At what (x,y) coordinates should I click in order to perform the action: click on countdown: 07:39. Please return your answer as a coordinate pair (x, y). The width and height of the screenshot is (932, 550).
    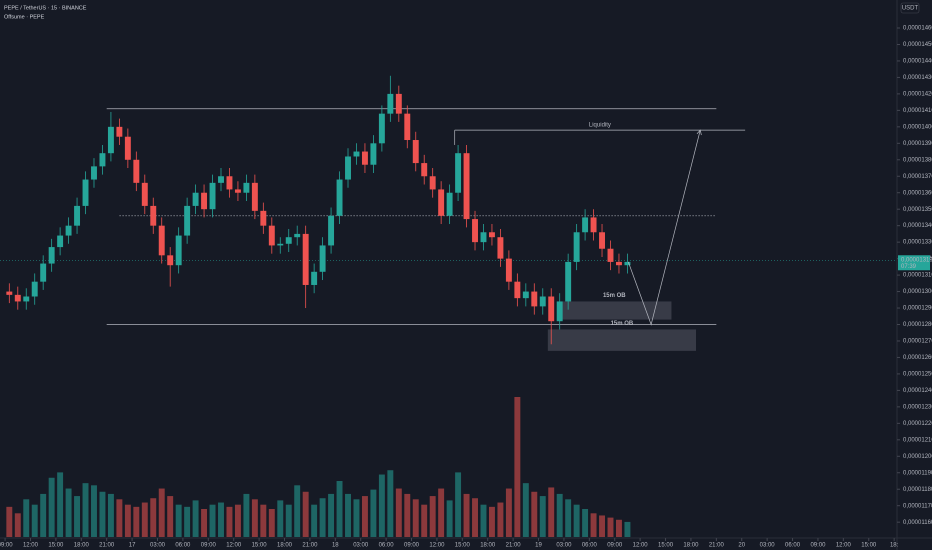
    Looking at the image, I should click on (909, 267).